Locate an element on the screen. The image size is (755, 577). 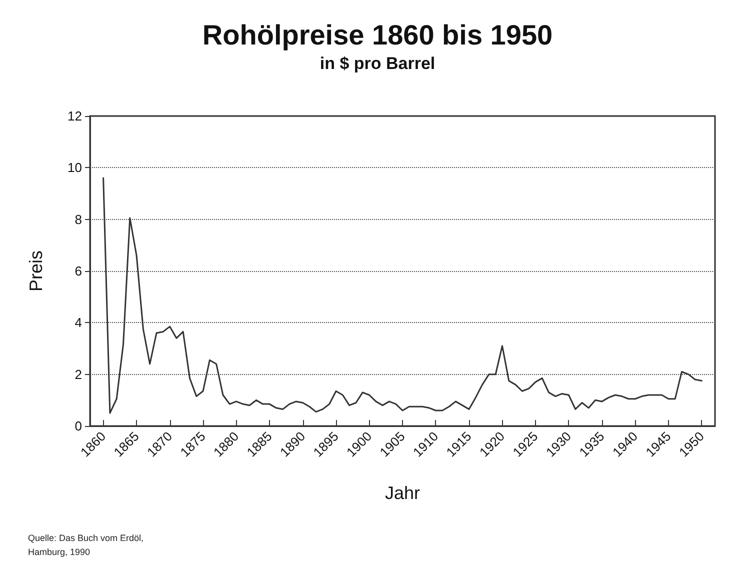
source-note: Quelle: Das Buch vom Erdöl, Hamburg, 1990 is located at coordinates (86, 545).